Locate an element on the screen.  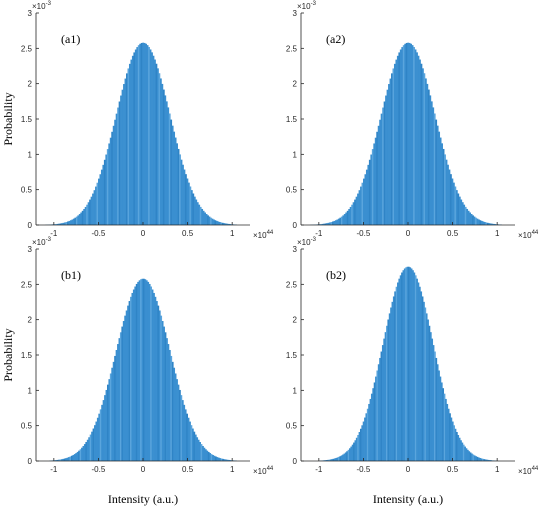
y-axis-title: Probability is located at coordinates (8, 354).